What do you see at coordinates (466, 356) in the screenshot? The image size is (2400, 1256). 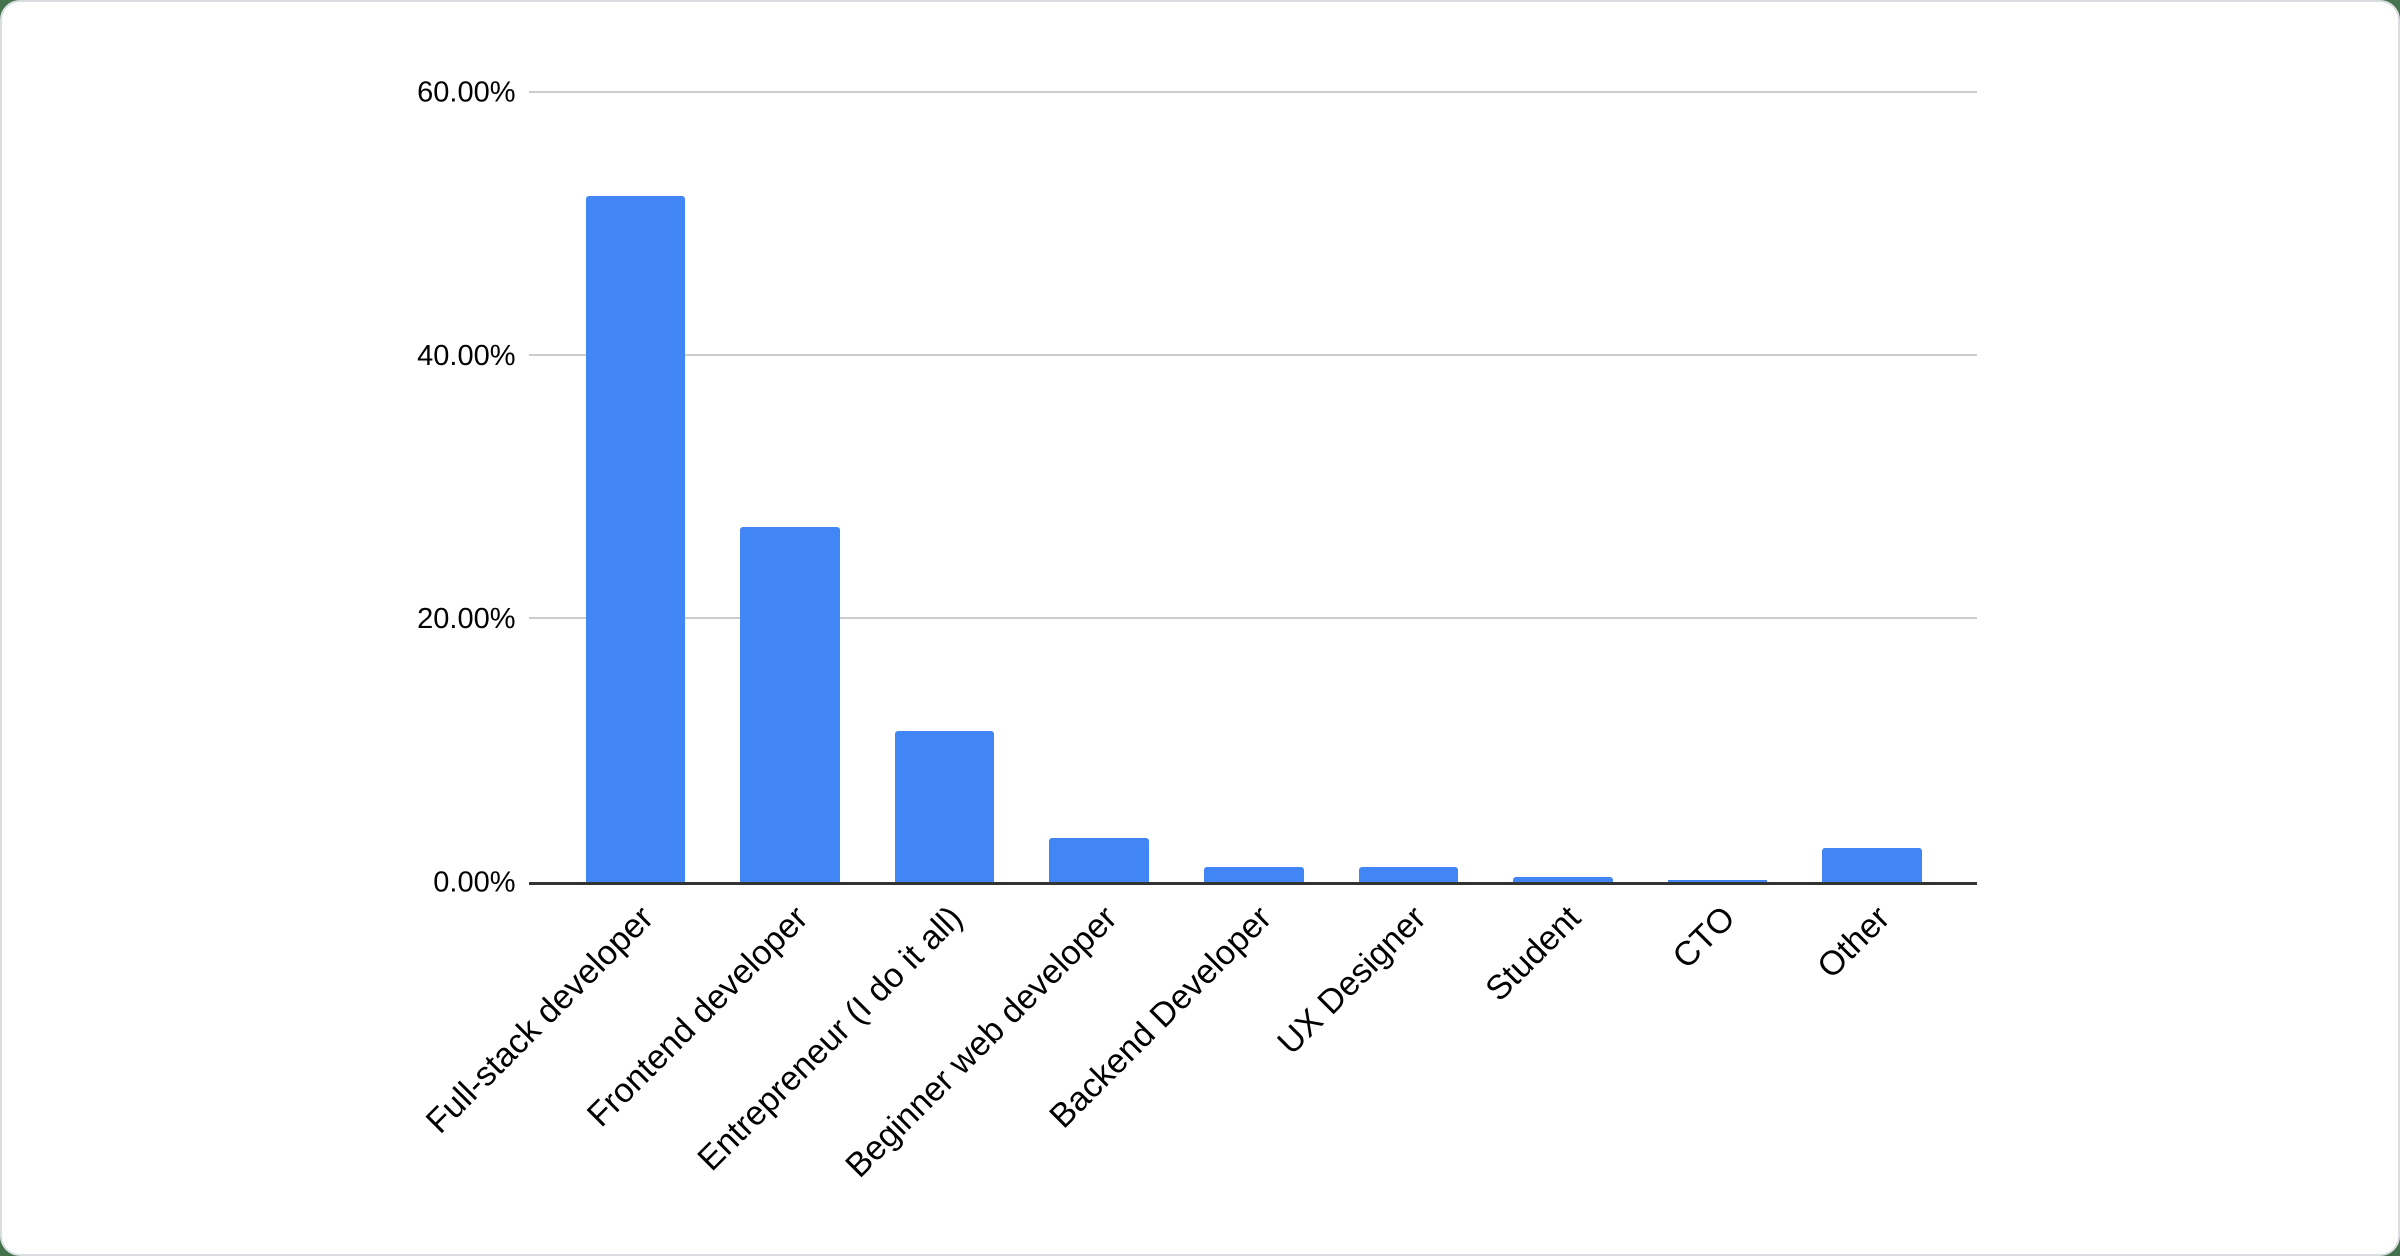 I see `svg-text: 40.00%` at bounding box center [466, 356].